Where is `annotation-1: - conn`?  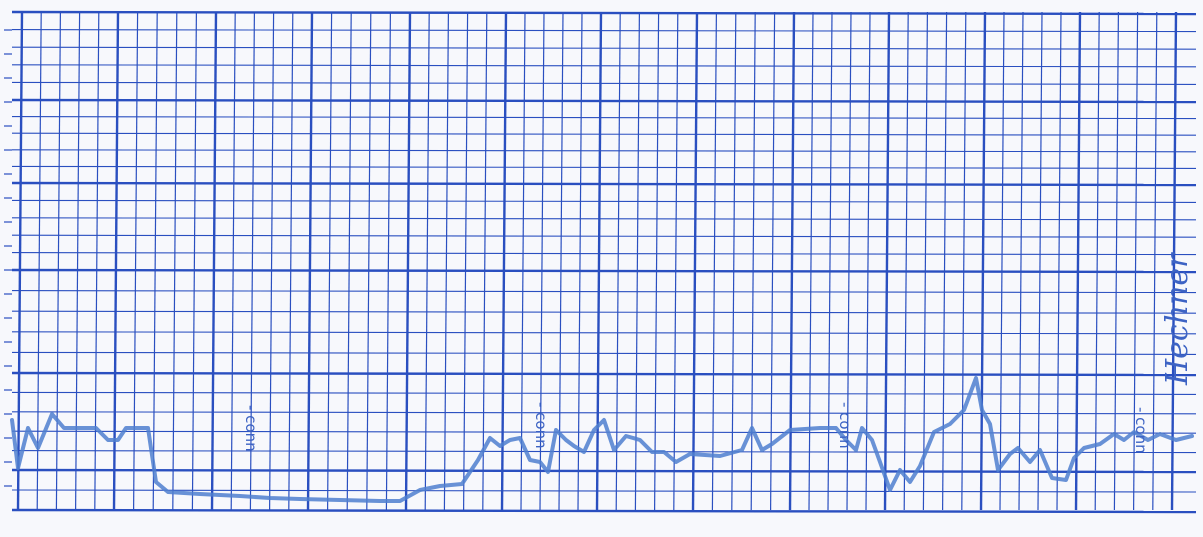
annotation-1: - conn is located at coordinates (251, 428).